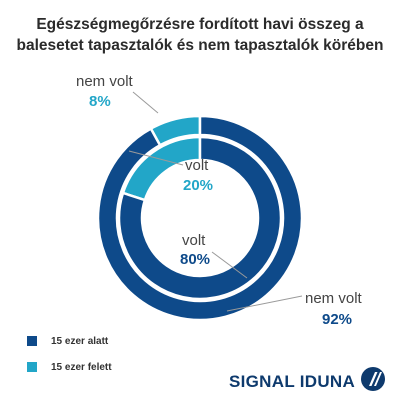  I want to click on inner-dark-leader-line, so click(229, 265).